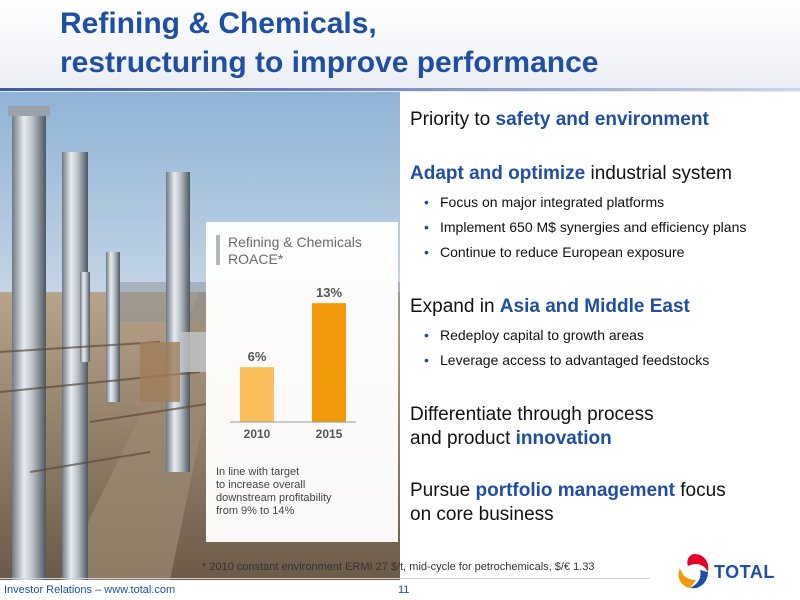 This screenshot has height=600, width=800. What do you see at coordinates (744, 572) in the screenshot?
I see `total-logo-text: TOTAL` at bounding box center [744, 572].